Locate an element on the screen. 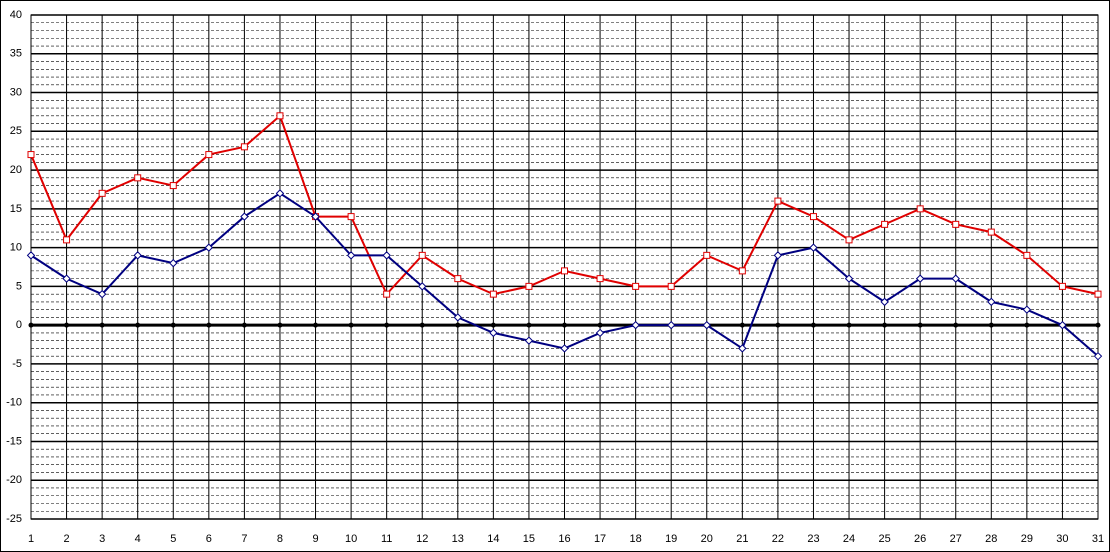 This screenshot has width=1110, height=552. x-tick-label: 20 is located at coordinates (707, 539).